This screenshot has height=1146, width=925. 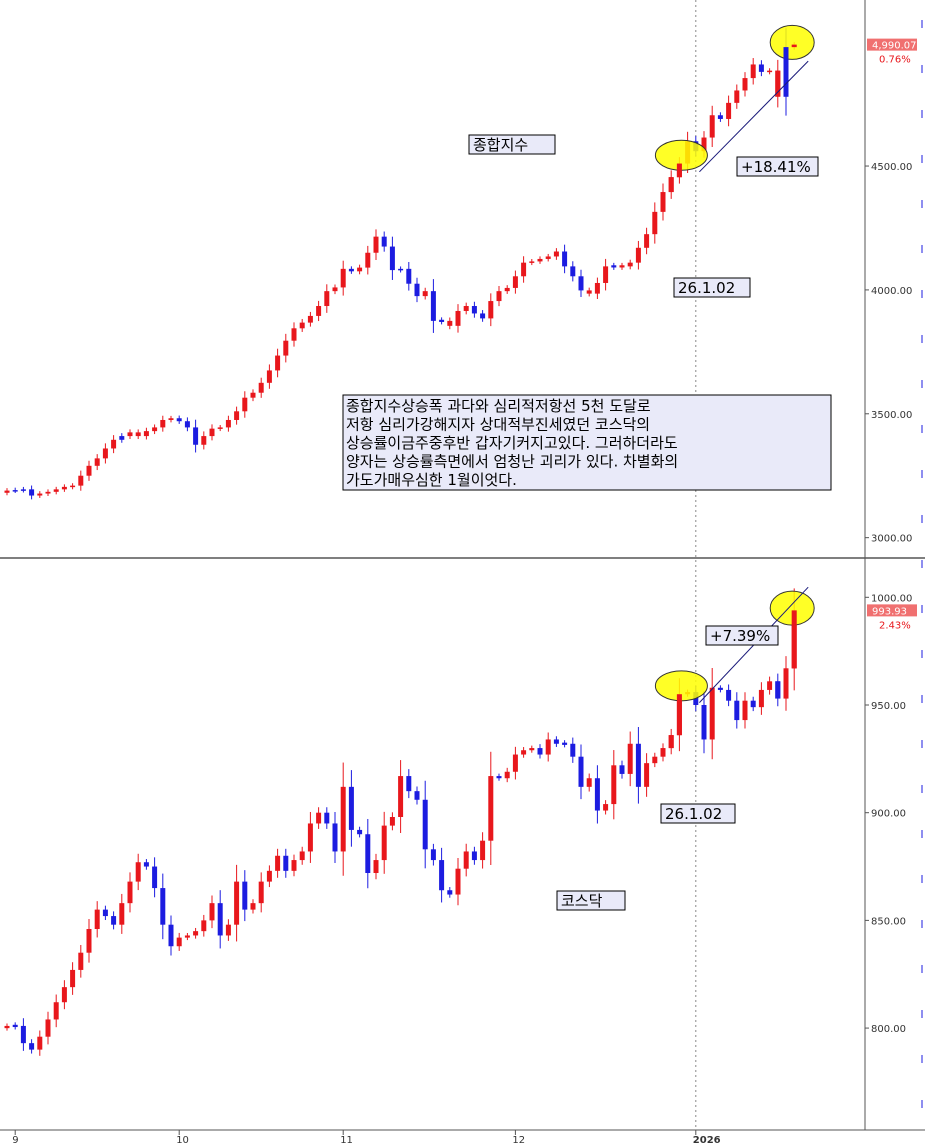 I want to click on date-label-text: 26.1.02, so click(x=693, y=814).